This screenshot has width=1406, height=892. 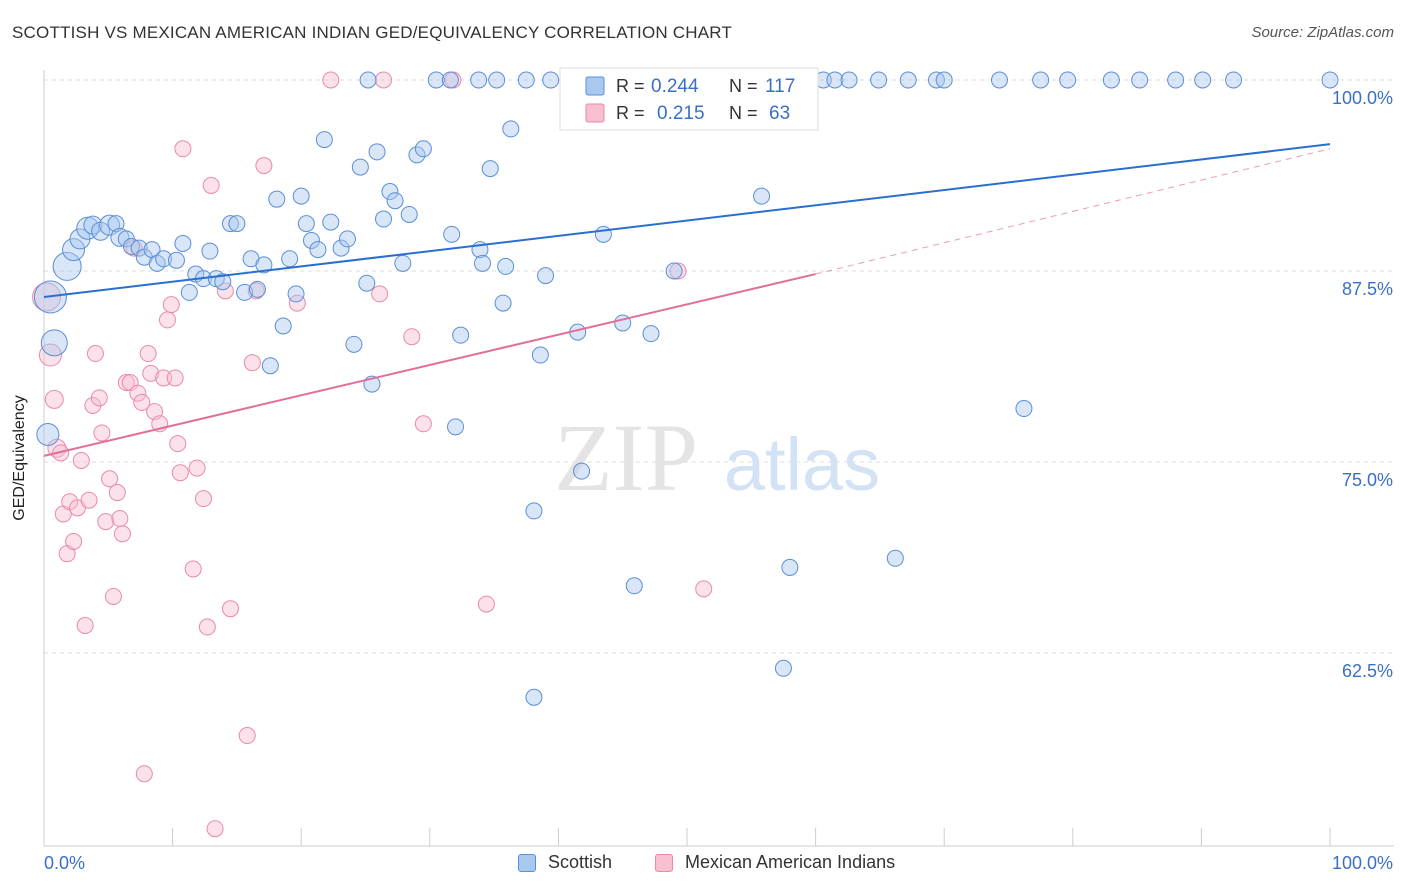 What do you see at coordinates (580, 862) in the screenshot?
I see `bottom-legend-label-scottish: Scottish` at bounding box center [580, 862].